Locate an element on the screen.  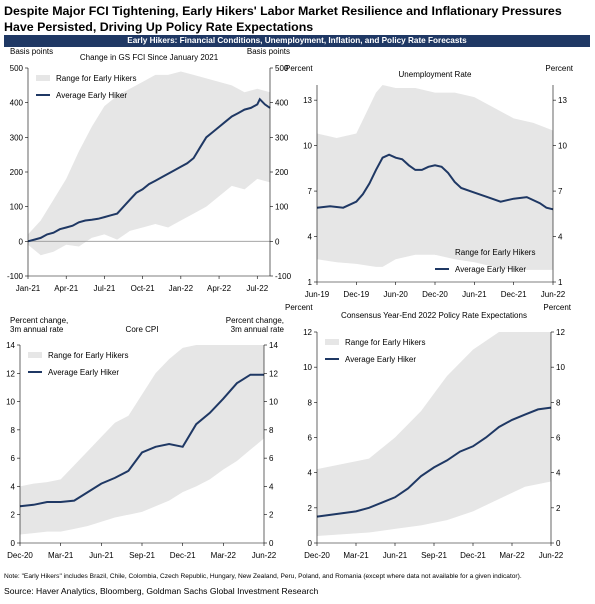
policy-xtick-label: Jun-22 is located at coordinates (551, 555).